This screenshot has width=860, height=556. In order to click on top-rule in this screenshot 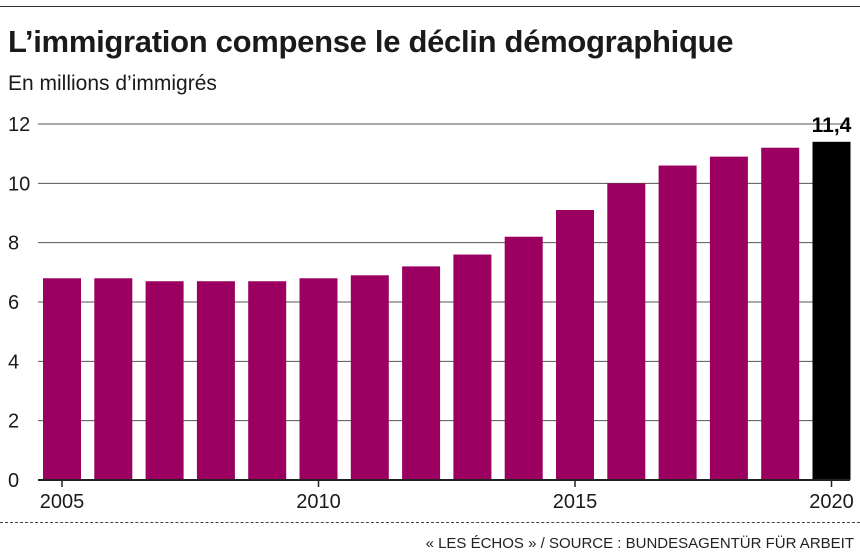, I will do `click(430, 6)`.